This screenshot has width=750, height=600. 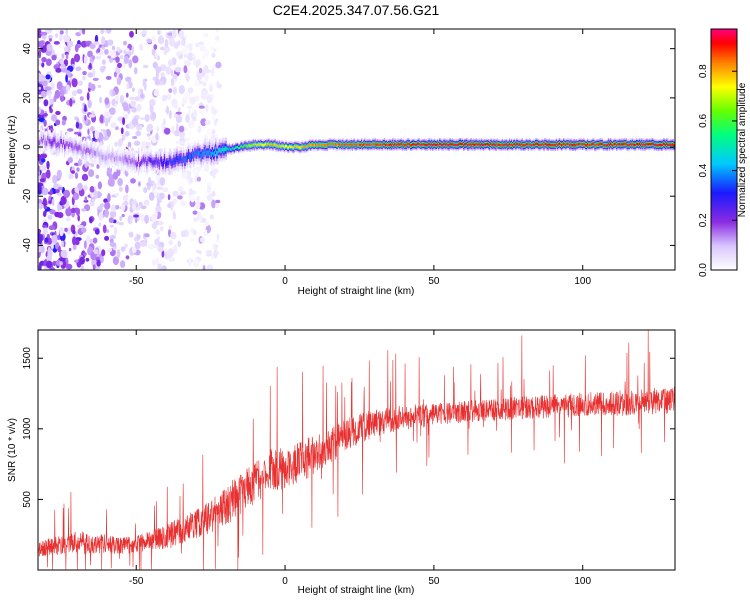 What do you see at coordinates (27, 147) in the screenshot?
I see `y-tick-label: 0` at bounding box center [27, 147].